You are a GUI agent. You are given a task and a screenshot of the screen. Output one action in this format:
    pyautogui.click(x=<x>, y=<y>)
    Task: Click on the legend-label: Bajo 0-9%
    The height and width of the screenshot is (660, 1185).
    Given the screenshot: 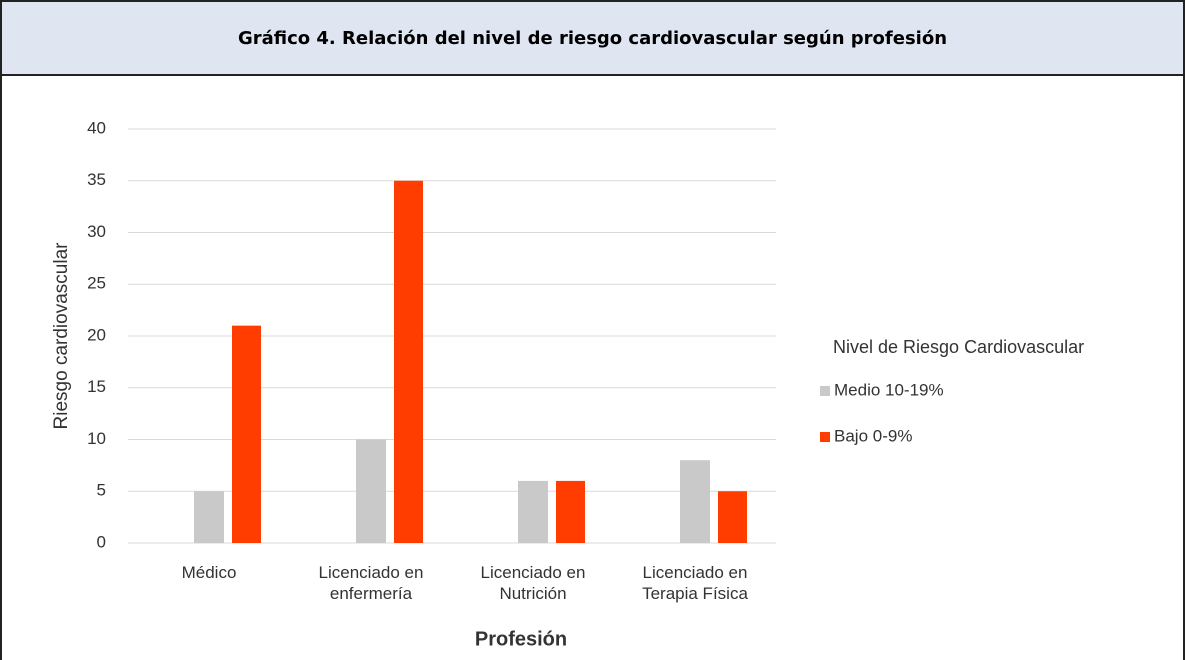 What is the action you would take?
    pyautogui.click(x=873, y=435)
    